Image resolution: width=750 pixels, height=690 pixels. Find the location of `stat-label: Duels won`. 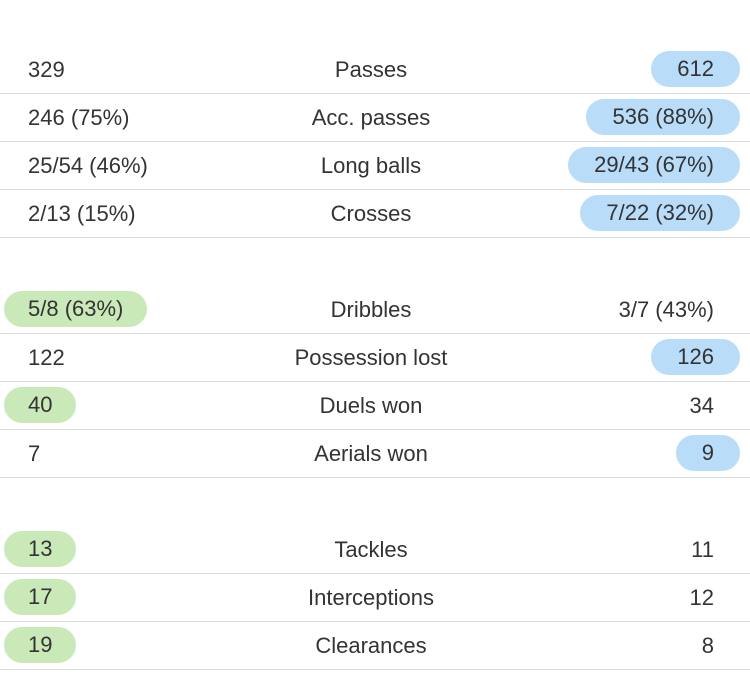

stat-label: Duels won is located at coordinates (371, 405).